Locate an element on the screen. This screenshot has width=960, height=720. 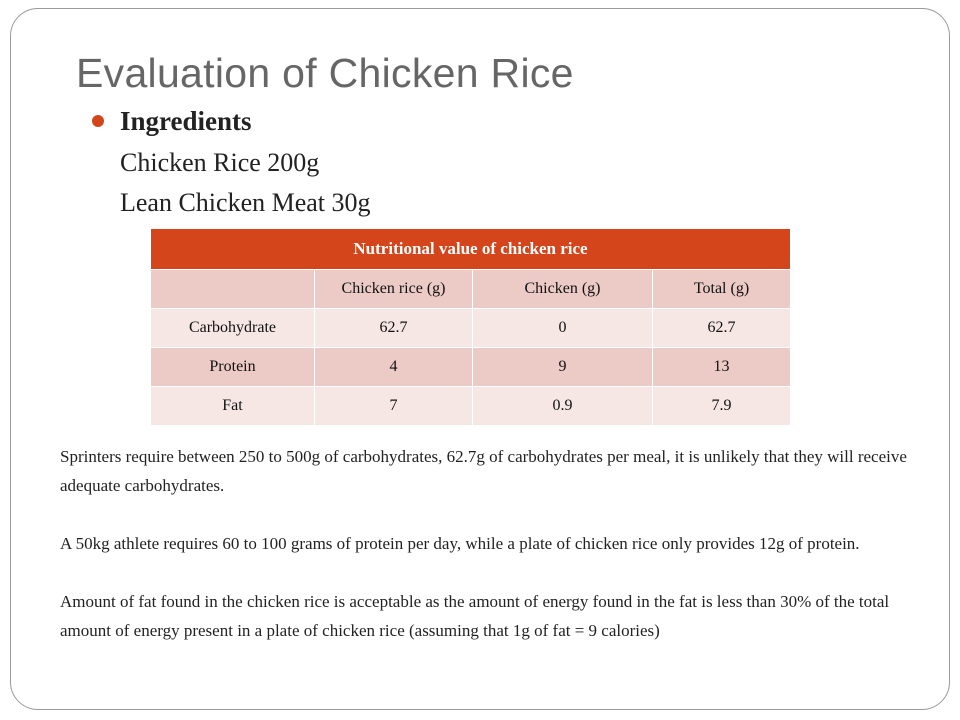
header-cell-blank is located at coordinates (232, 289).